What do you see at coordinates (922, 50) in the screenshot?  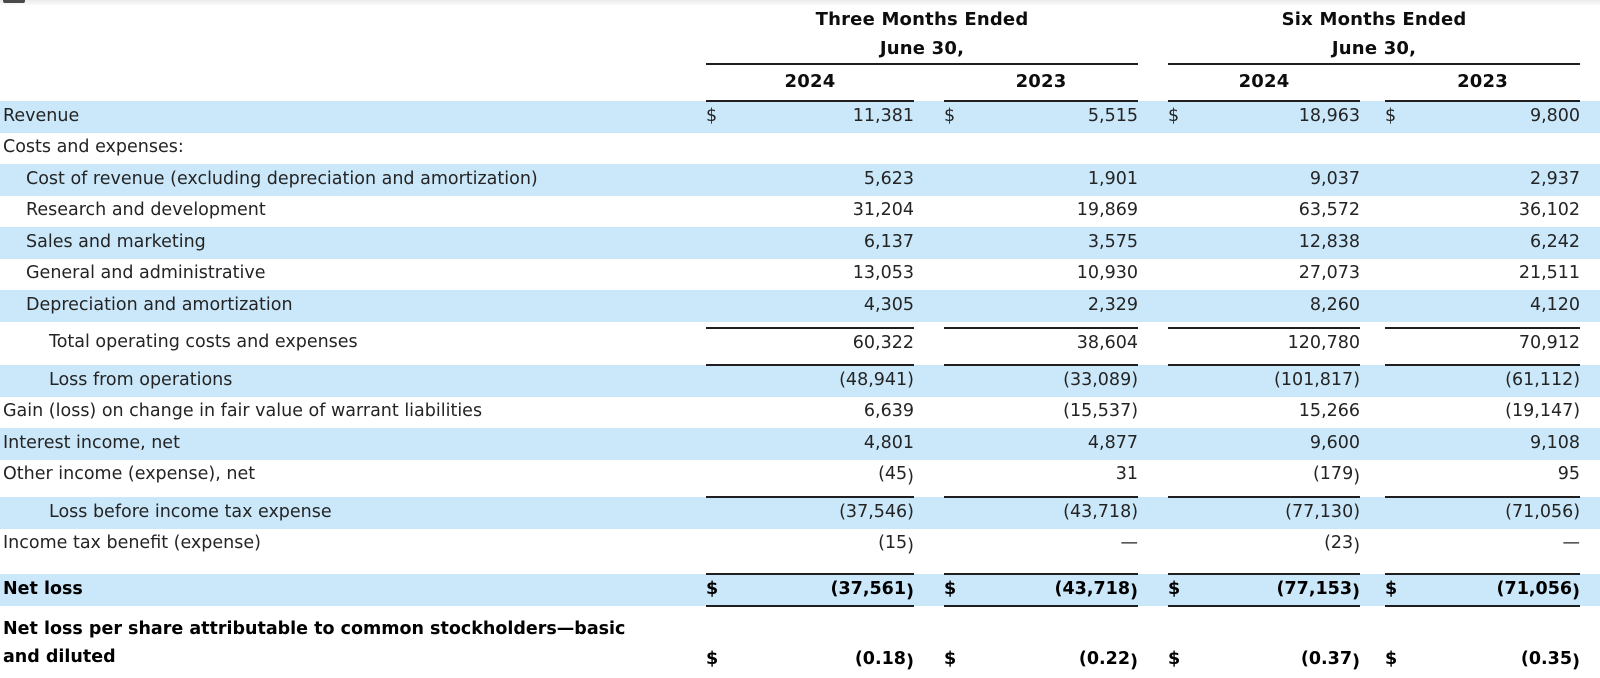 I see `column-group-subtitle: June 30,` at bounding box center [922, 50].